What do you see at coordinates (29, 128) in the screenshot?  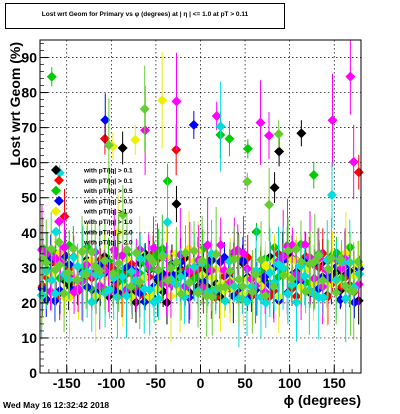 I see `y-tick-label: 70` at bounding box center [29, 128].